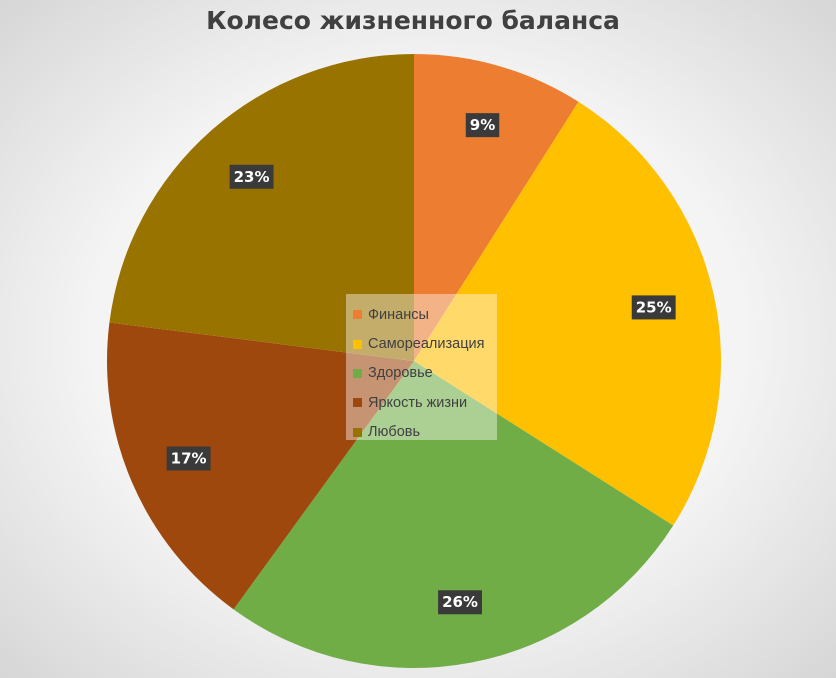  I want to click on legend-item-2: Самореализация, so click(425, 343).